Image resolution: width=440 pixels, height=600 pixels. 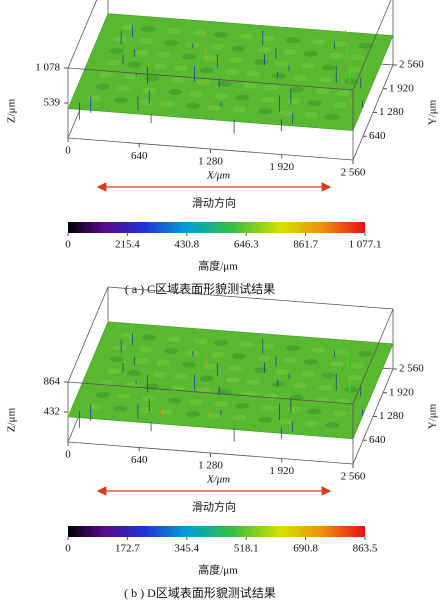 What do you see at coordinates (200, 288) in the screenshot?
I see `caption: ( a ) C区域表面形貌测试结果` at bounding box center [200, 288].